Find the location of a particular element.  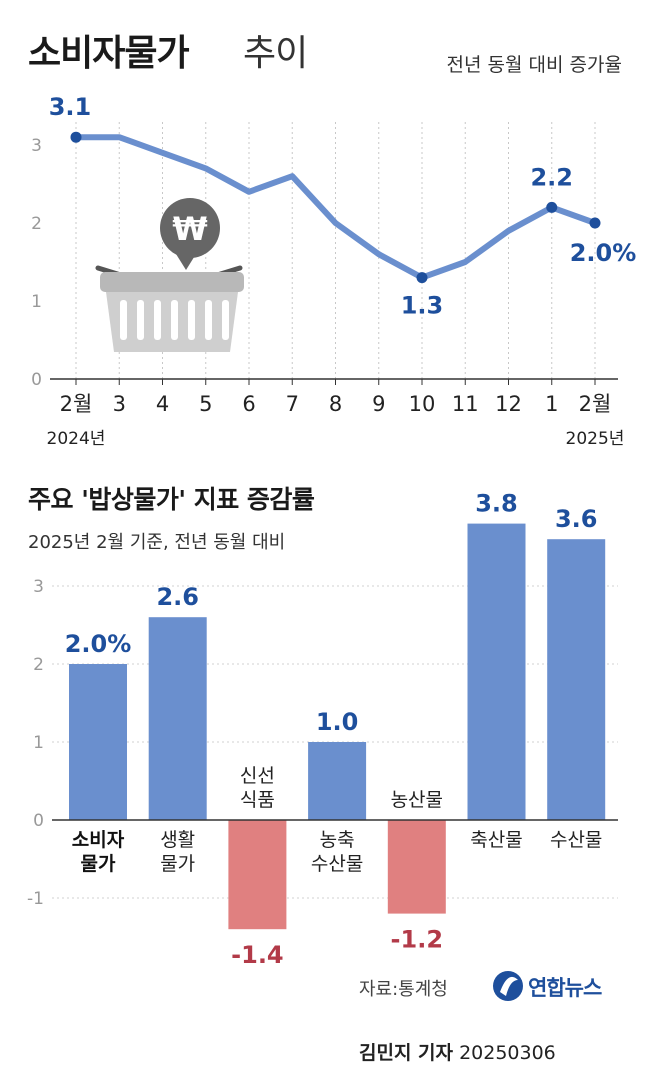

x-tick-label: 8 is located at coordinates (335, 404).